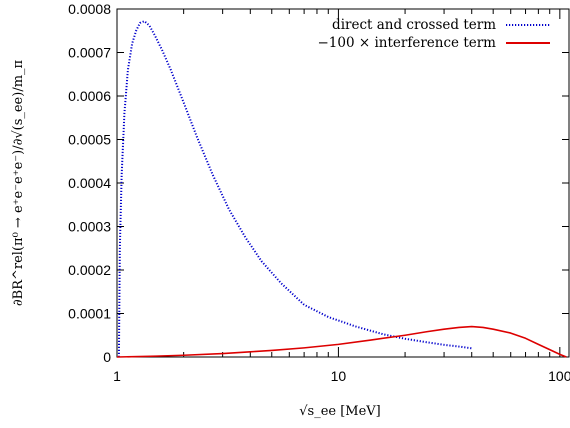  What do you see at coordinates (89, 9) in the screenshot?
I see `y-tick-label: 0.0008` at bounding box center [89, 9].